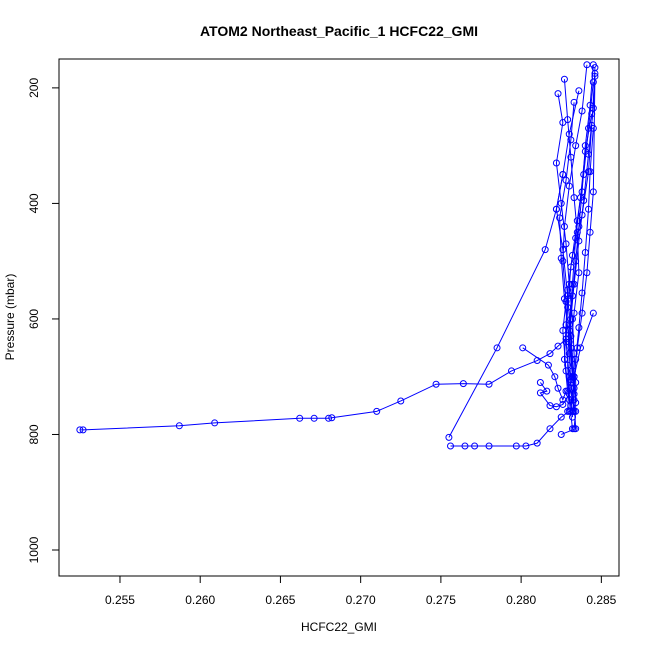 The image size is (650, 650). Describe the element at coordinates (43, 320) in the screenshot. I see `y-axis: 200 400 600 800 1000` at that location.